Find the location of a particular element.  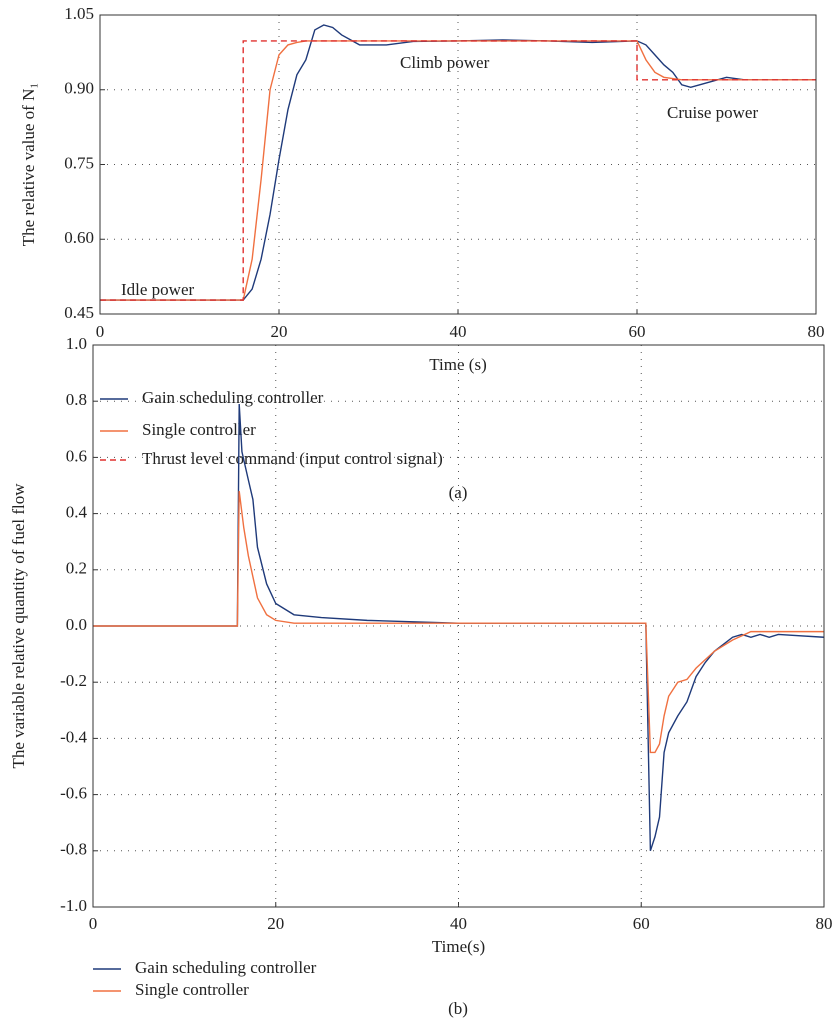

annotation: Cruise power is located at coordinates (712, 112).